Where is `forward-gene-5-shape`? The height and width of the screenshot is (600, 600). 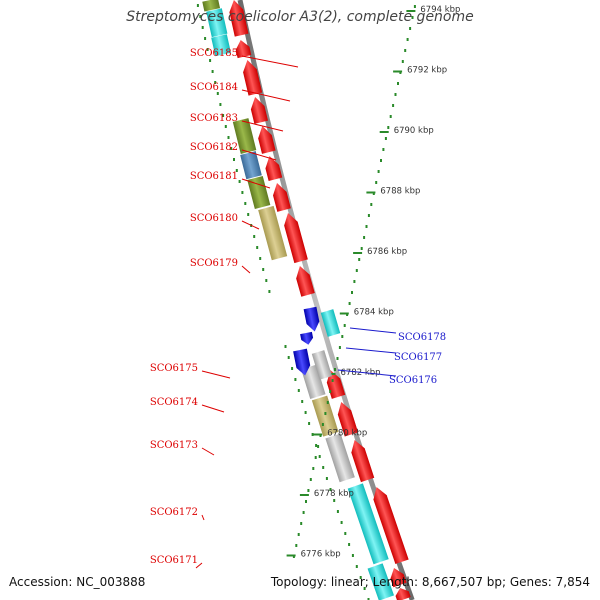
forward-gene-5-shape is located at coordinates (267, 140).